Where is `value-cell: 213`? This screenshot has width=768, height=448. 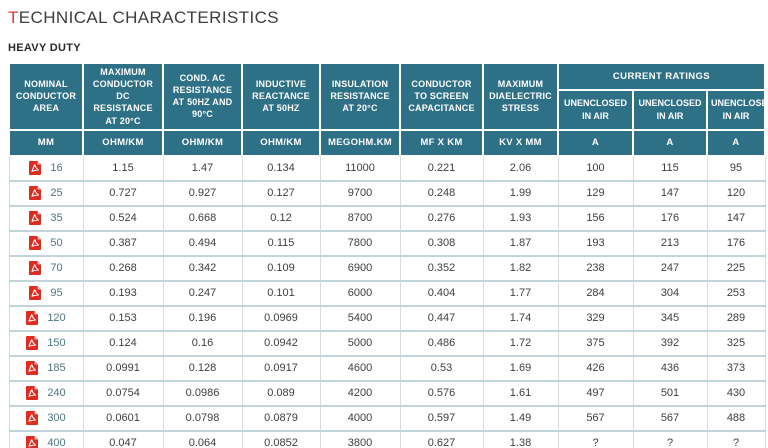
value-cell: 213 is located at coordinates (670, 242).